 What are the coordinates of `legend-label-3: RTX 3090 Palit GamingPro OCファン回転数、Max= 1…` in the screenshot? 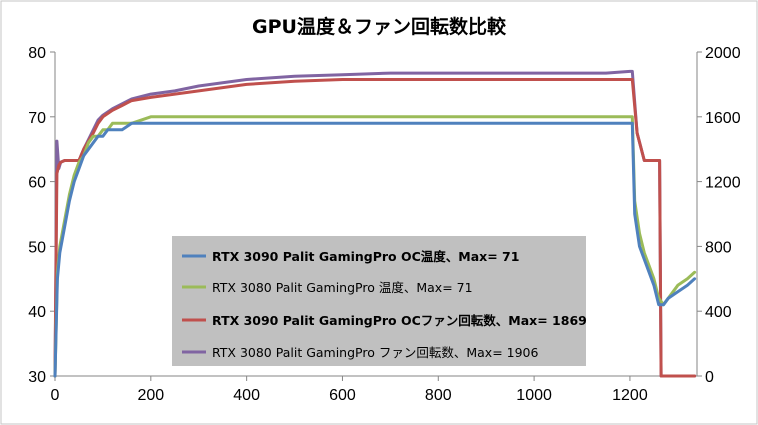 It's located at (399, 320).